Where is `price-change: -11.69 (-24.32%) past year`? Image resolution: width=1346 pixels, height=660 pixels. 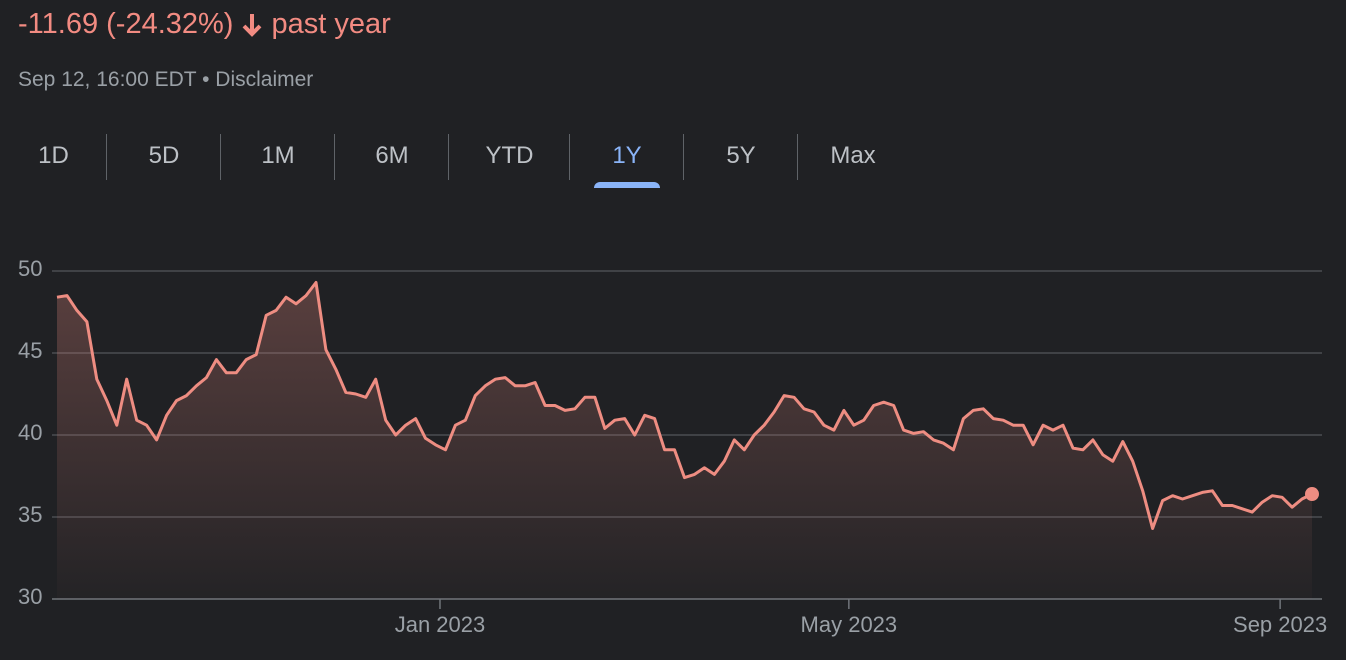
price-change: -11.69 (-24.32%) past year is located at coordinates (204, 24).